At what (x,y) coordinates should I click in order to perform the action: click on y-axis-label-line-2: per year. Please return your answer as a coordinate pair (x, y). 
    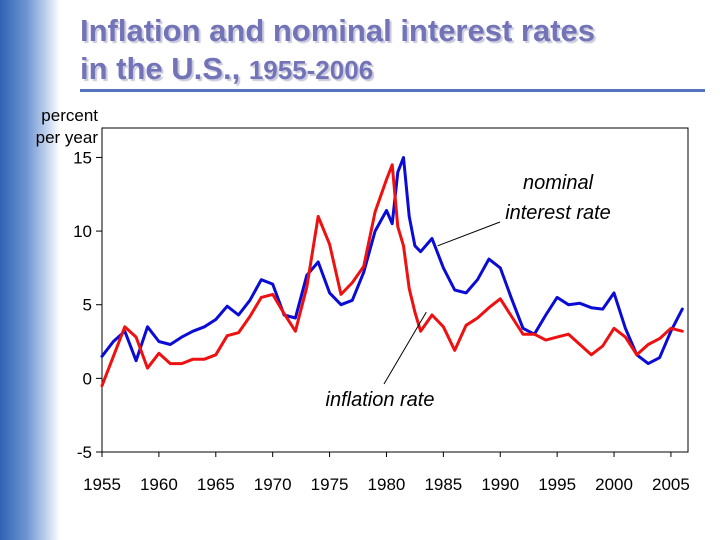
    Looking at the image, I should click on (67, 137).